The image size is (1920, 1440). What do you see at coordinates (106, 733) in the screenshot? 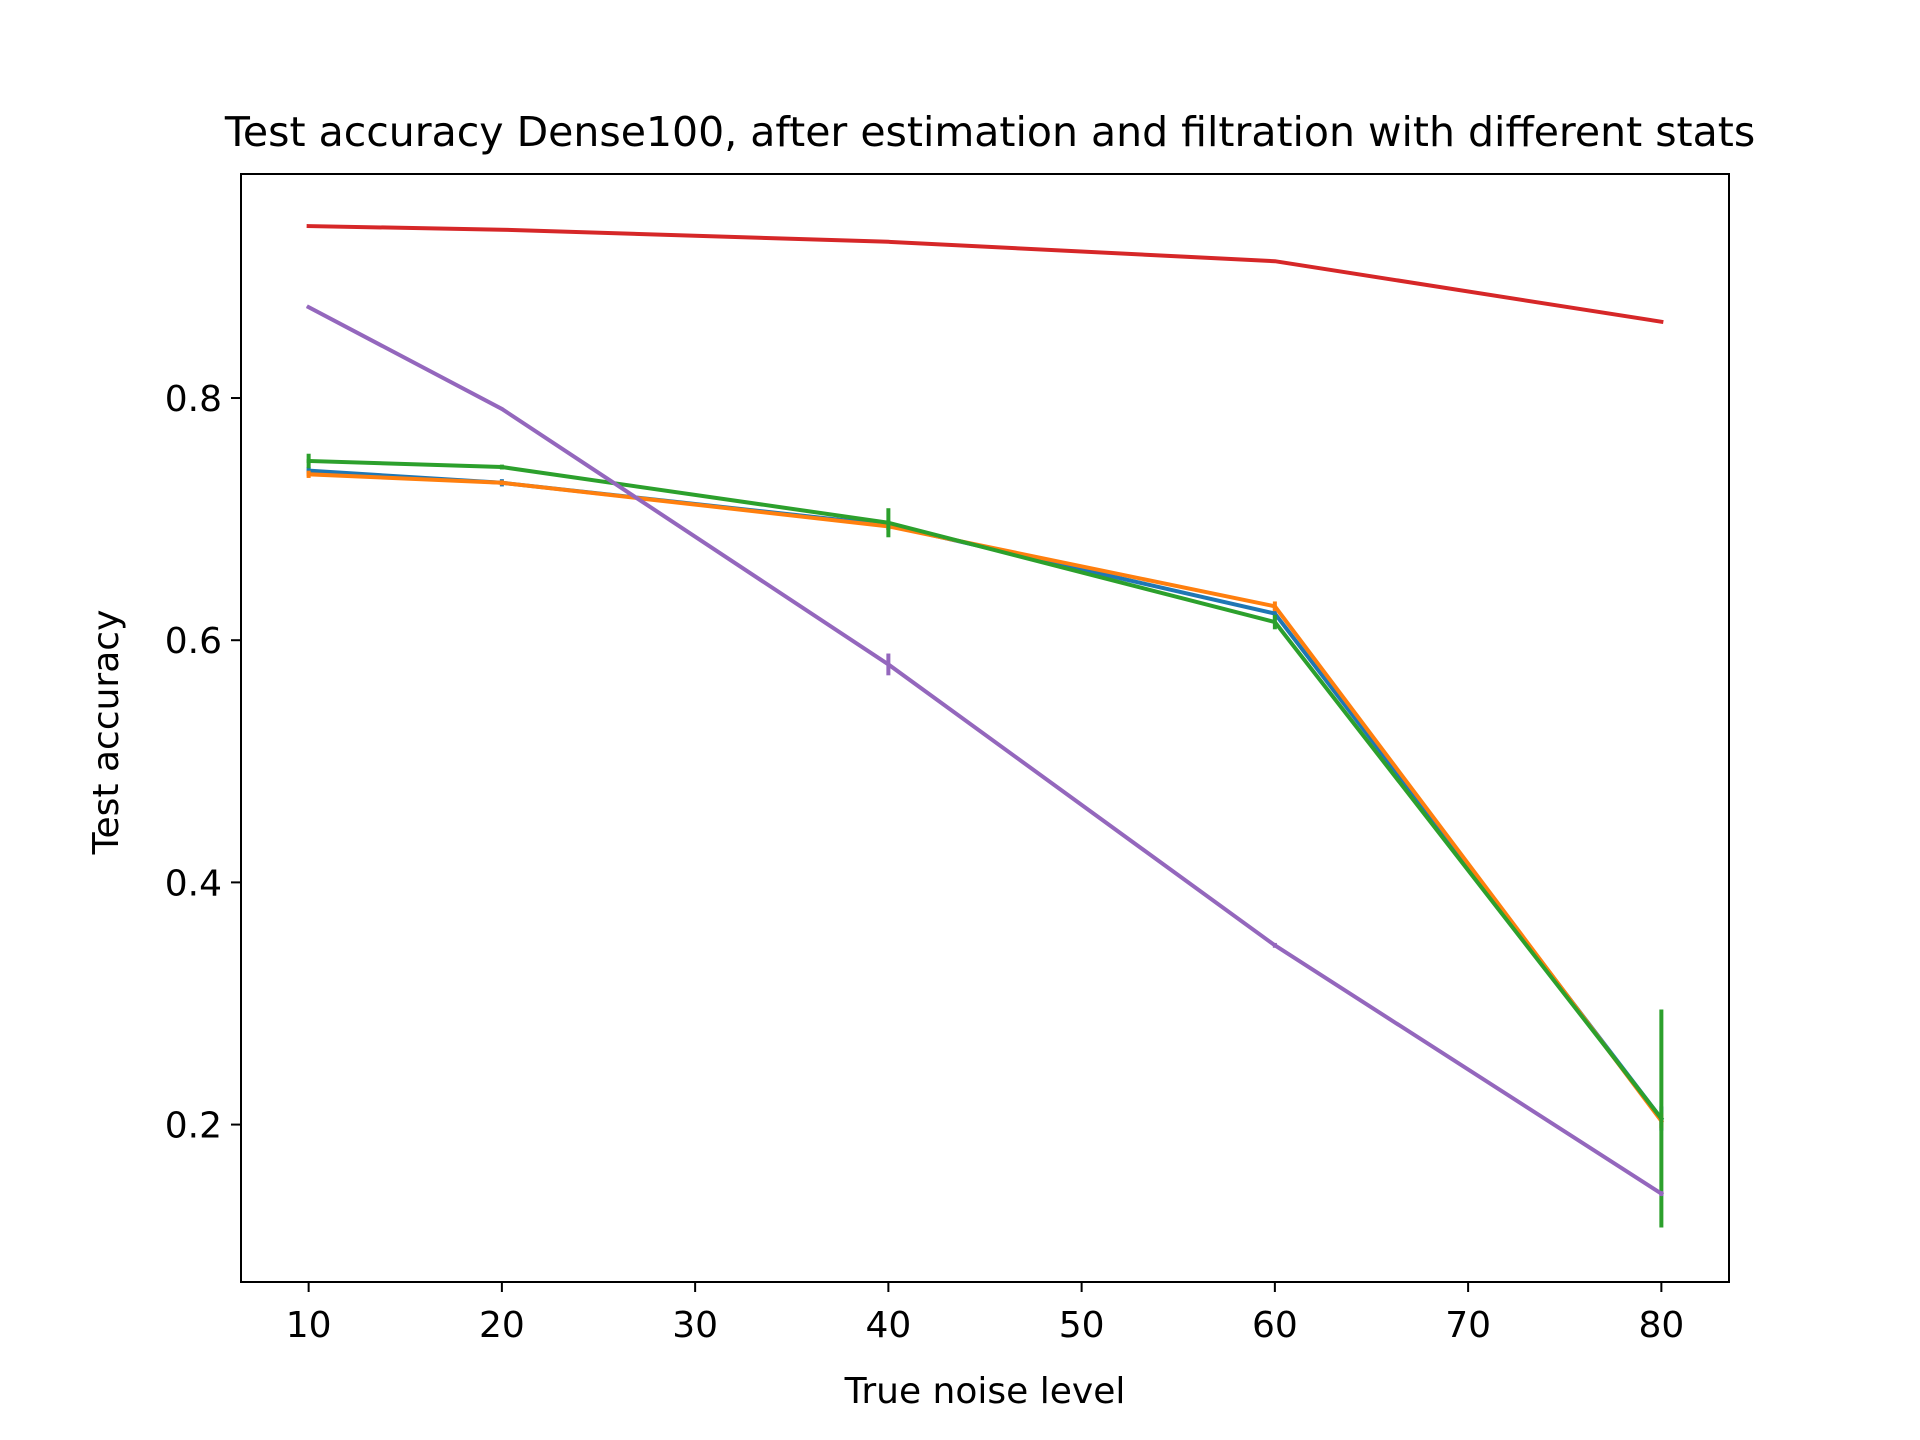
I see `y-axis-label: Test accuracy` at bounding box center [106, 733].